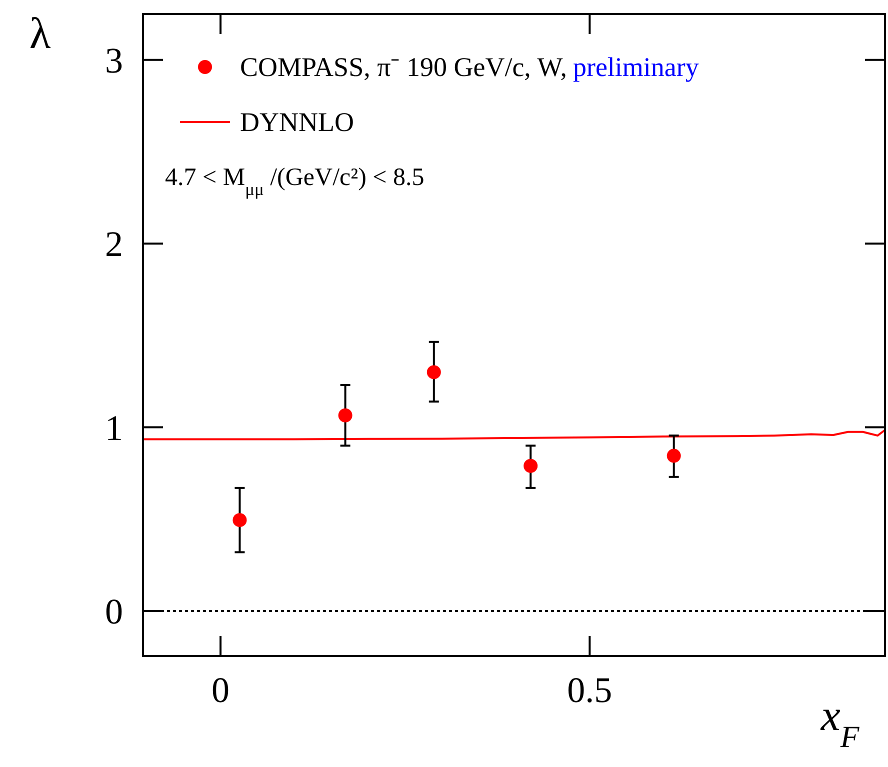  What do you see at coordinates (514, 434) in the screenshot?
I see `line-series` at bounding box center [514, 434].